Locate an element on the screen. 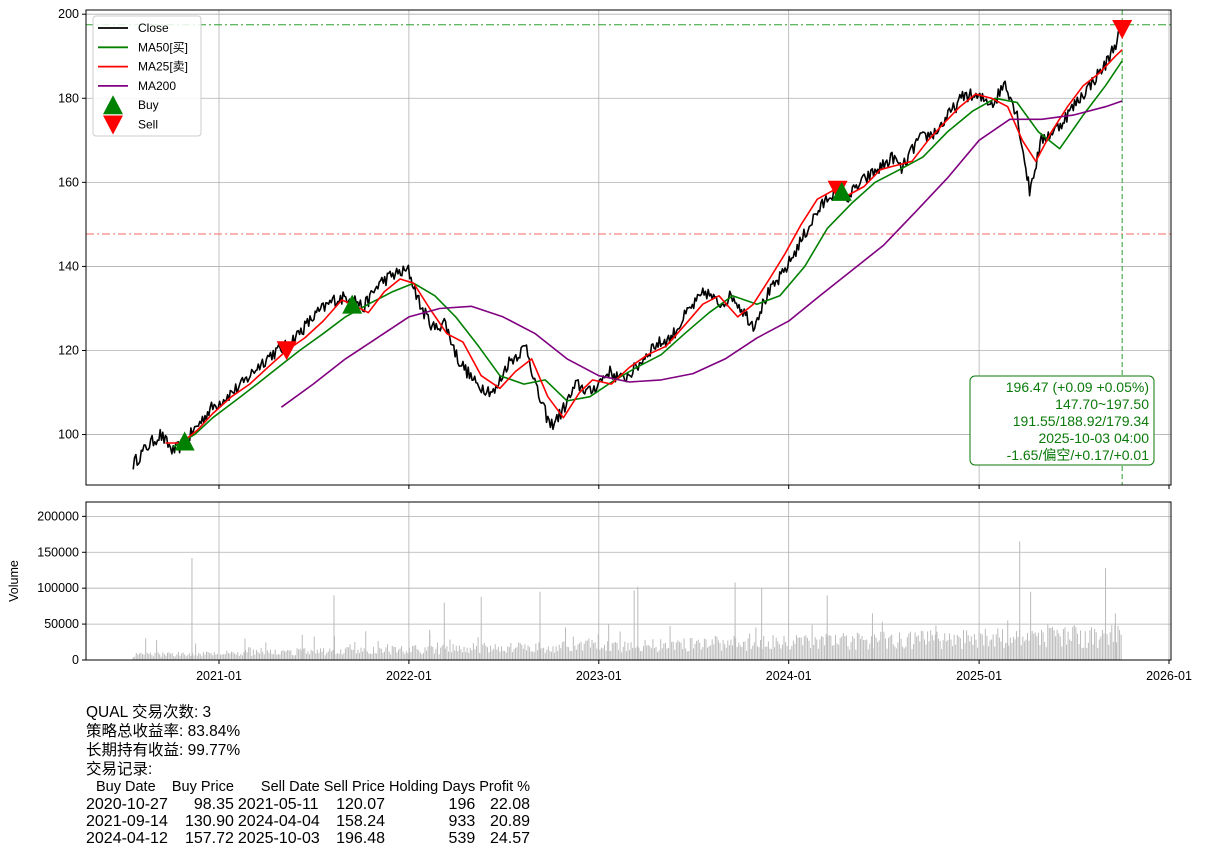  trade-table-cell: 24.57 is located at coordinates (510, 838).